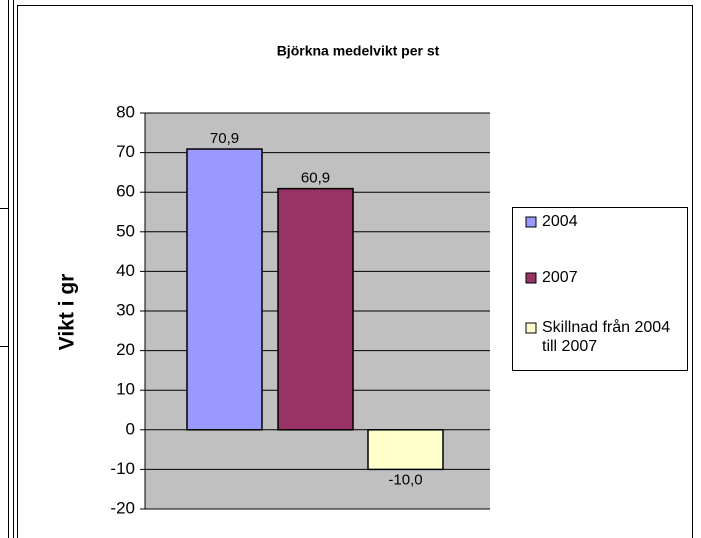 This screenshot has width=701, height=538. What do you see at coordinates (560, 221) in the screenshot?
I see `legend-label: 2004` at bounding box center [560, 221].